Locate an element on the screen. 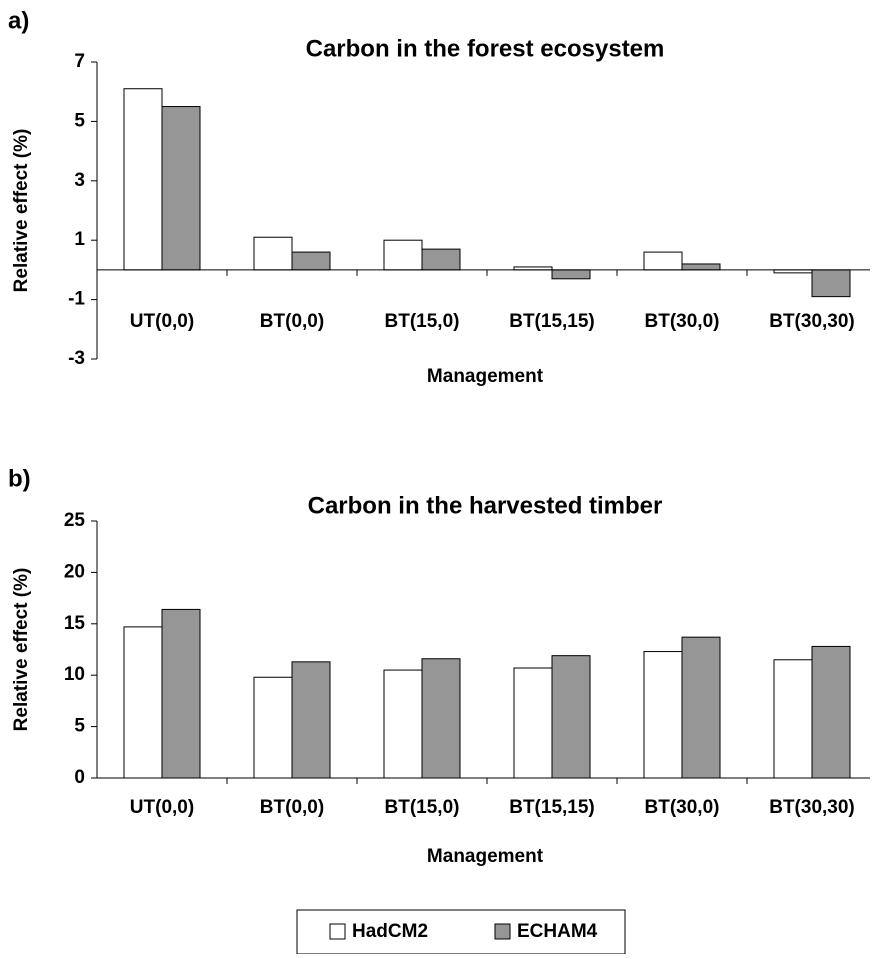 Image resolution: width=874 pixels, height=959 pixels. legend-box is located at coordinates (461, 932).